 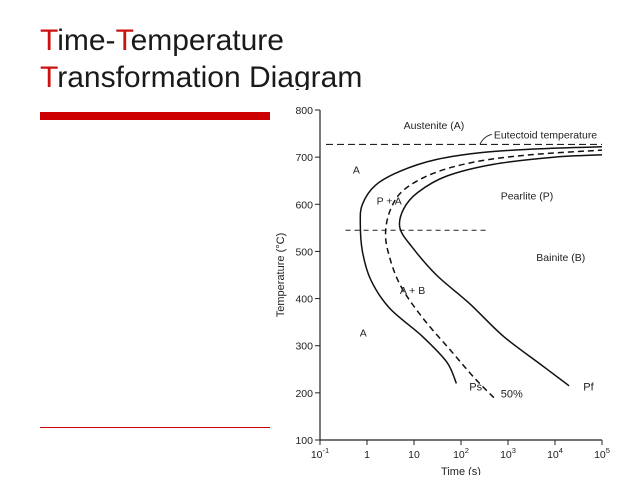 I want to click on y-tick-label: 700, so click(x=304, y=158).